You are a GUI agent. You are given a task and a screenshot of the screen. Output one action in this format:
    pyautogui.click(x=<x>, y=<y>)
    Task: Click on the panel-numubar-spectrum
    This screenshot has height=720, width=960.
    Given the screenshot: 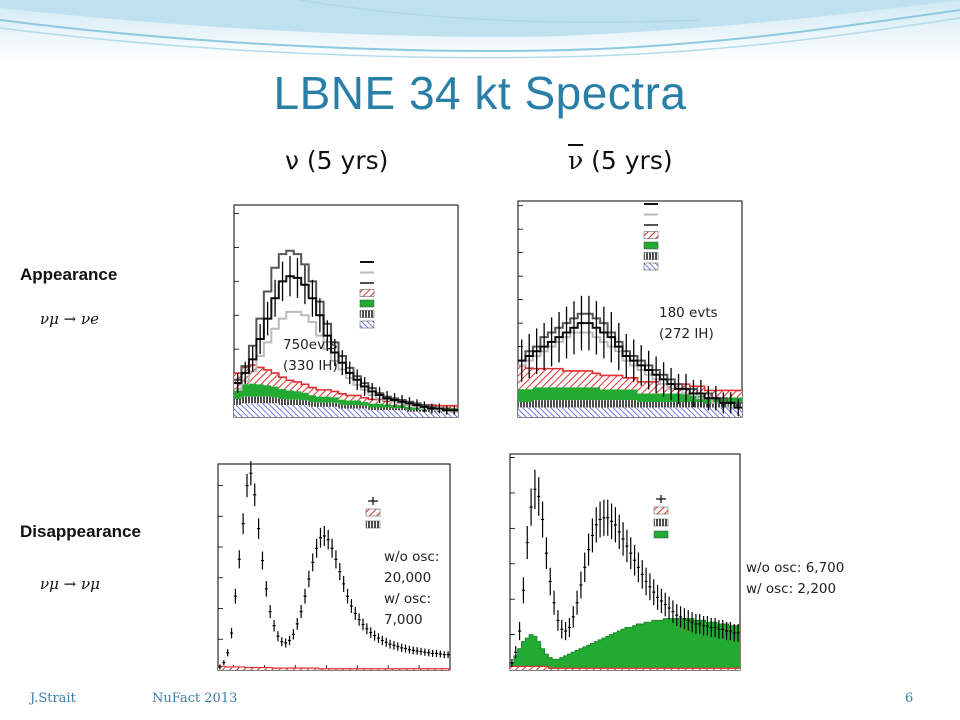 What is the action you would take?
    pyautogui.click(x=618, y=565)
    